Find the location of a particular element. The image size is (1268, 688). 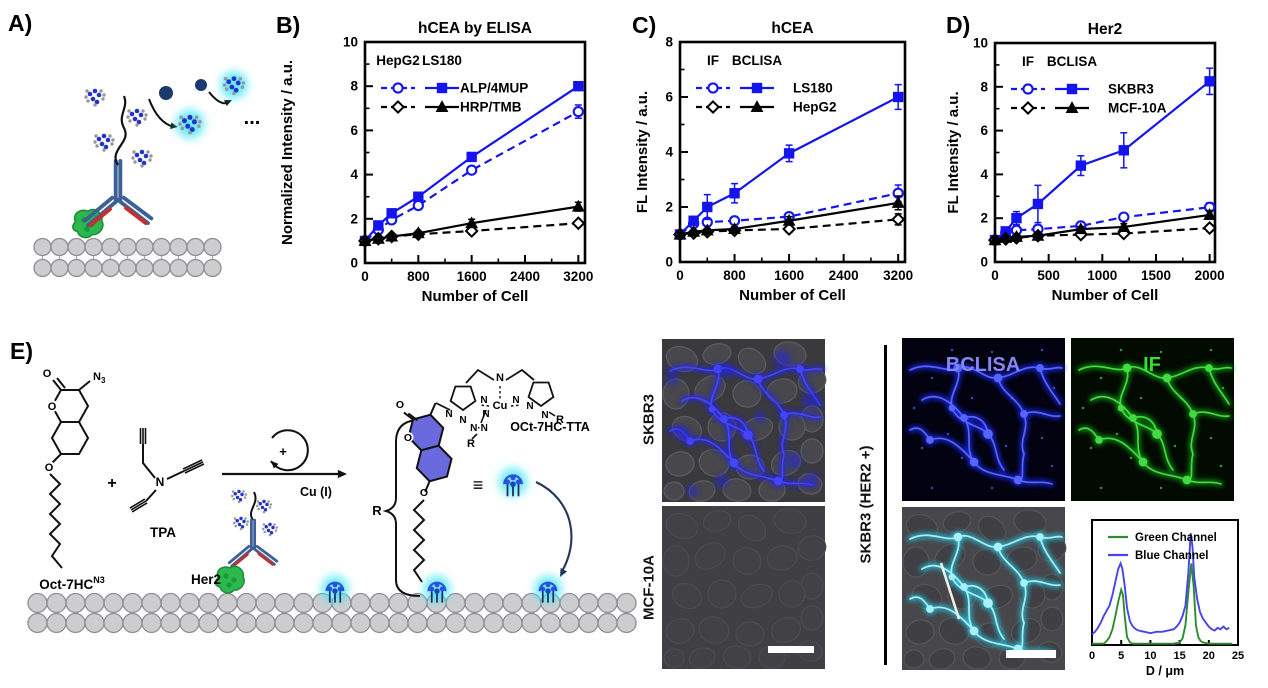

skbr3-micrograph is located at coordinates (746, 421).